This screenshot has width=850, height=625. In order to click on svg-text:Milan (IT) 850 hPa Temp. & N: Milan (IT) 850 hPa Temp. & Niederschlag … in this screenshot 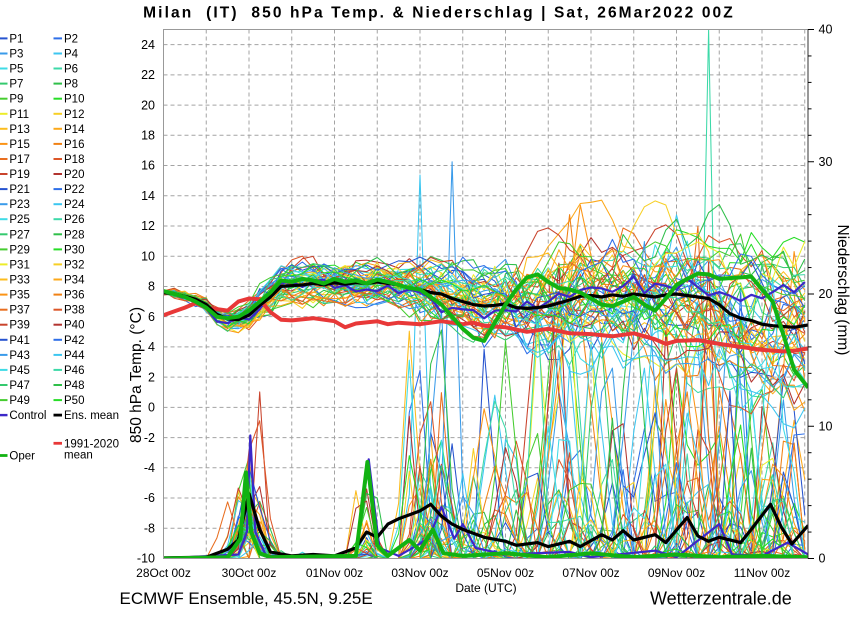, I will do `click(439, 13)`.